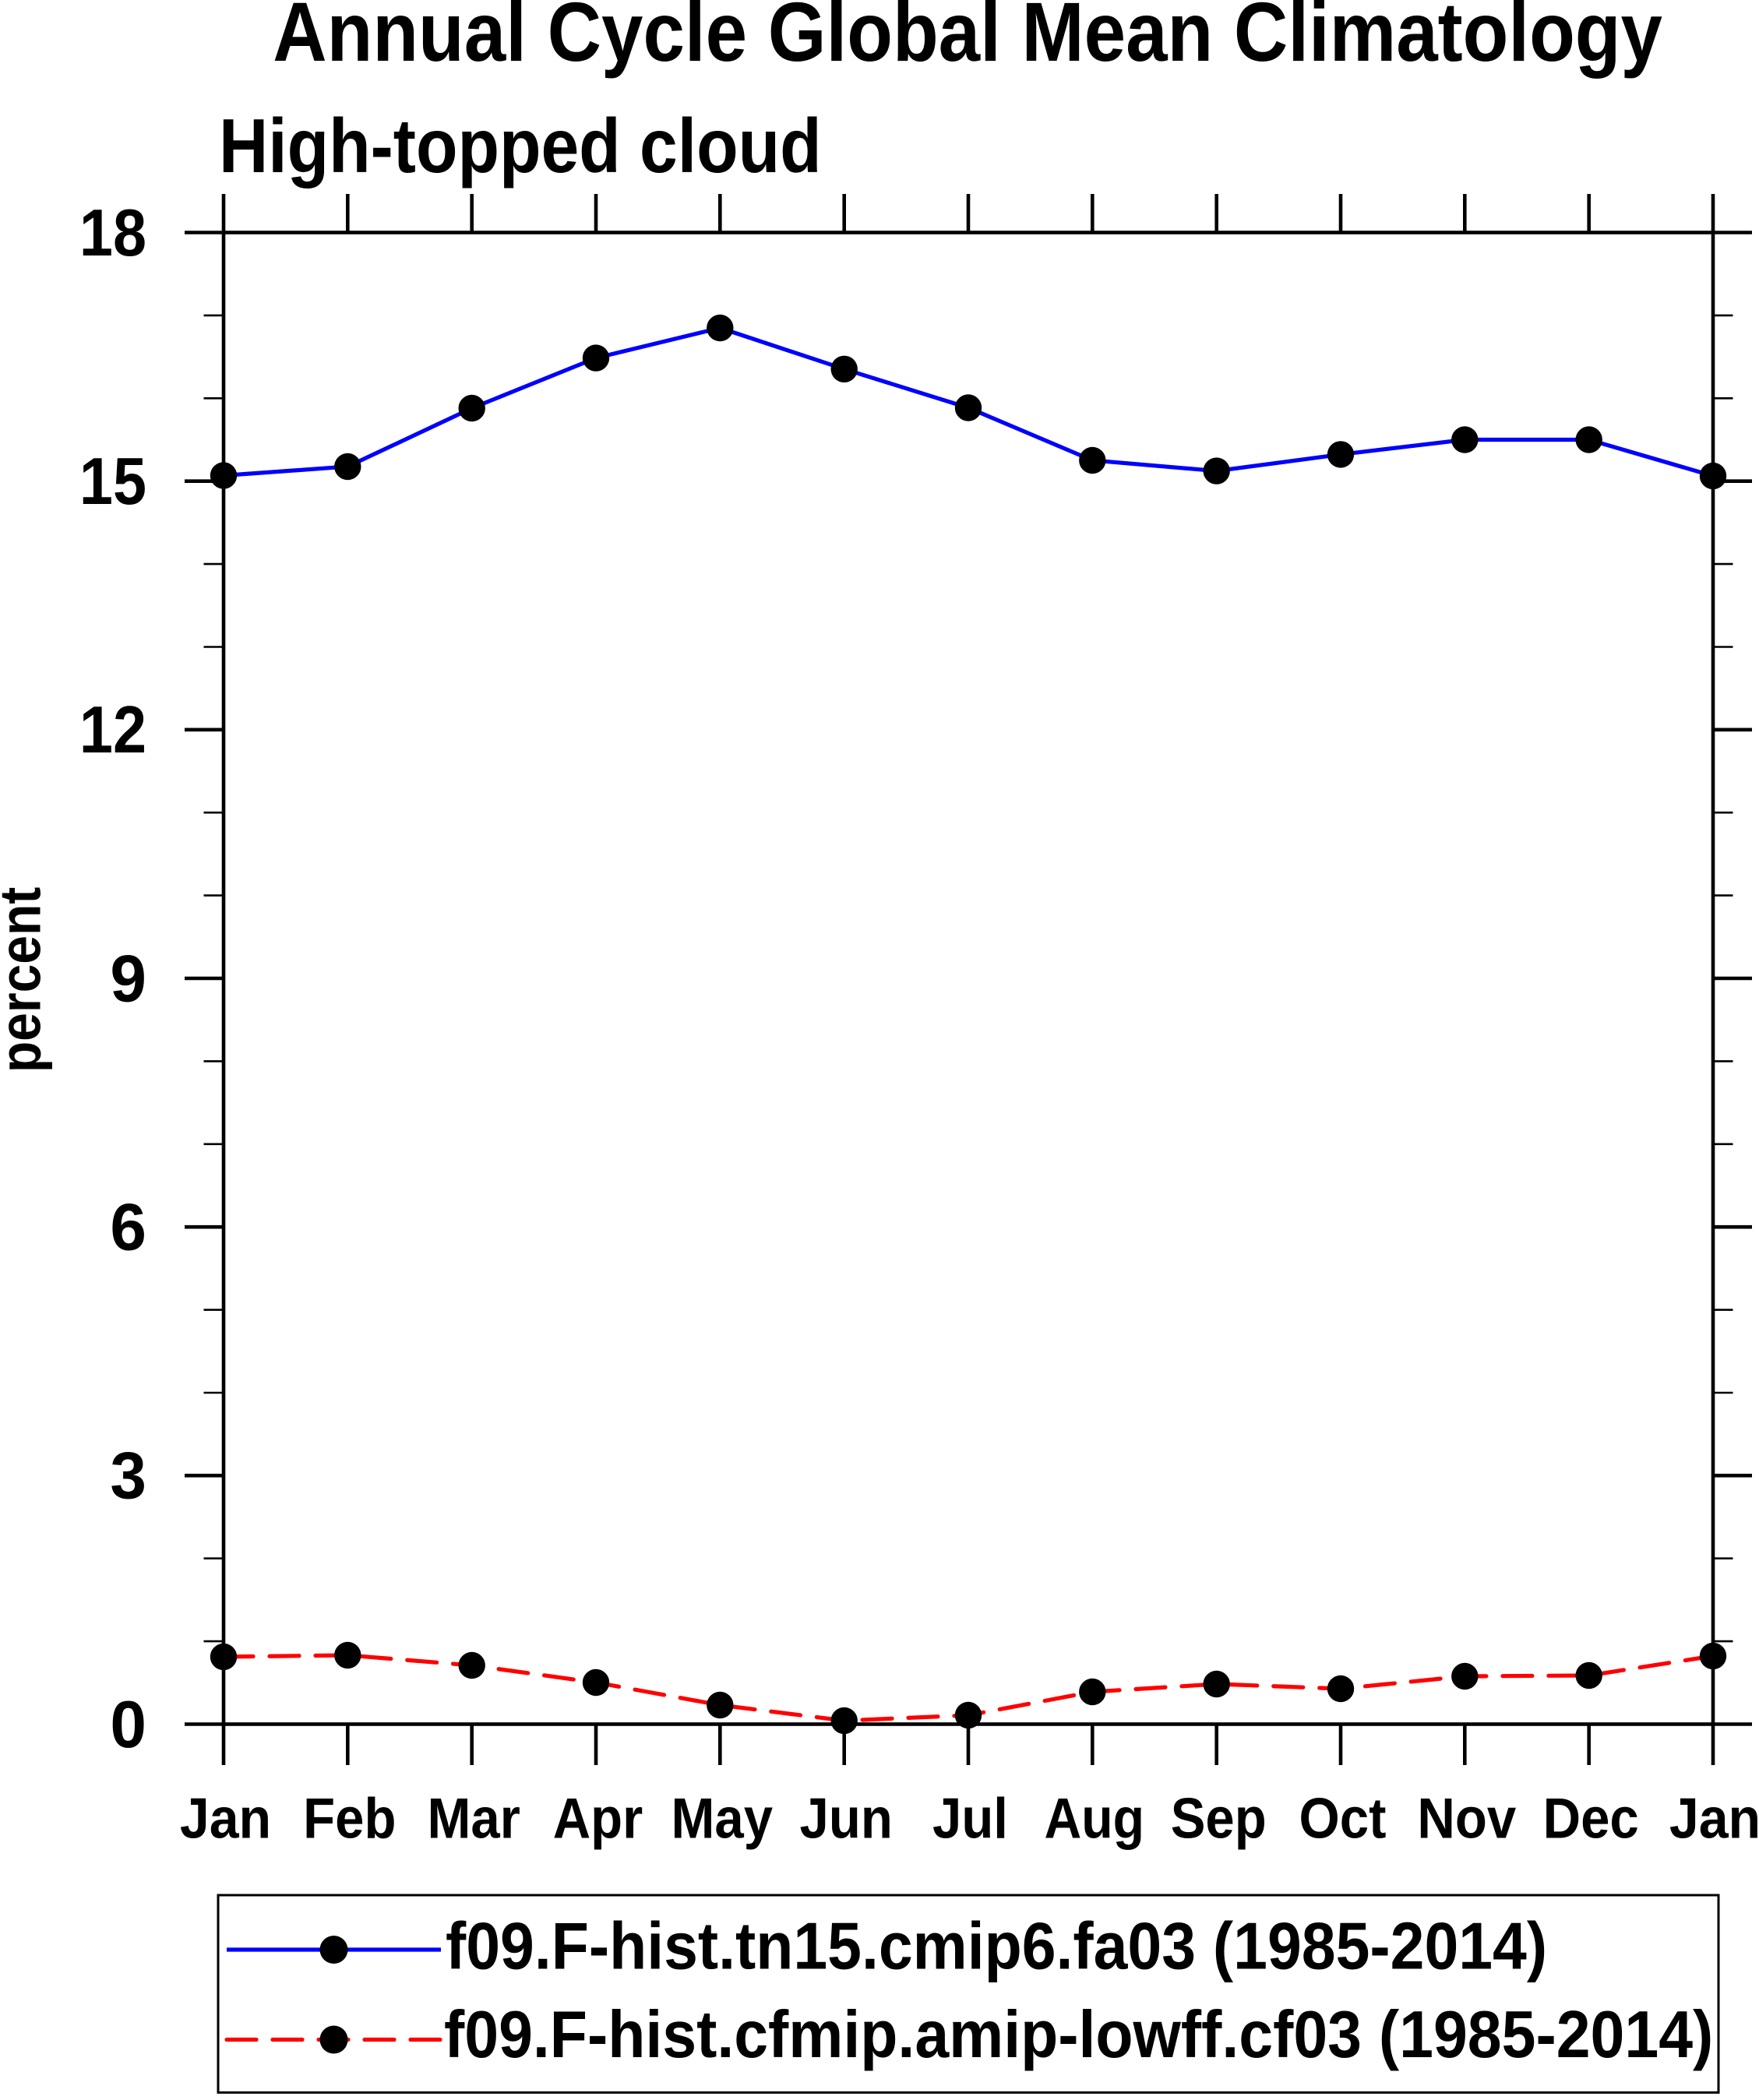 This screenshot has width=1759, height=2100. What do you see at coordinates (349, 1818) in the screenshot?
I see `svg-text: Feb` at bounding box center [349, 1818].